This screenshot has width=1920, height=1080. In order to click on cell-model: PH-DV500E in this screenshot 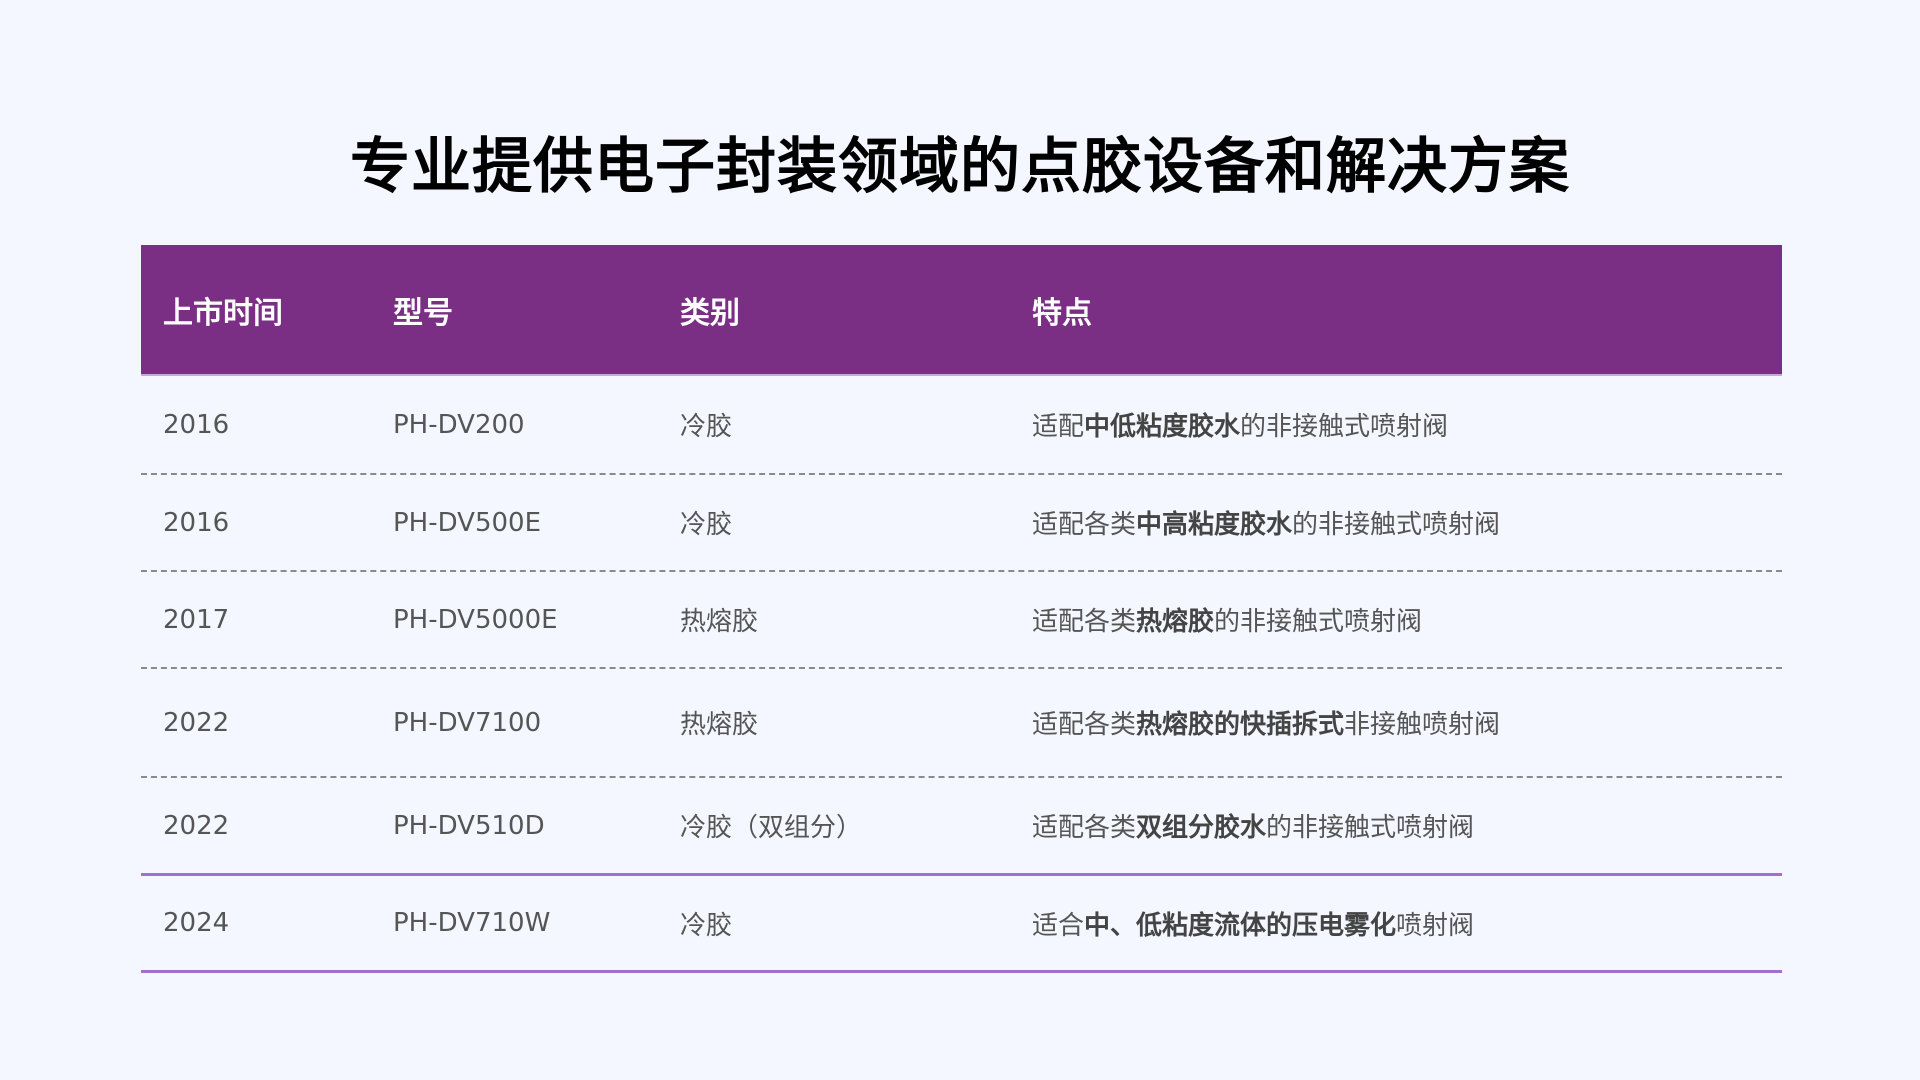, I will do `click(467, 522)`.